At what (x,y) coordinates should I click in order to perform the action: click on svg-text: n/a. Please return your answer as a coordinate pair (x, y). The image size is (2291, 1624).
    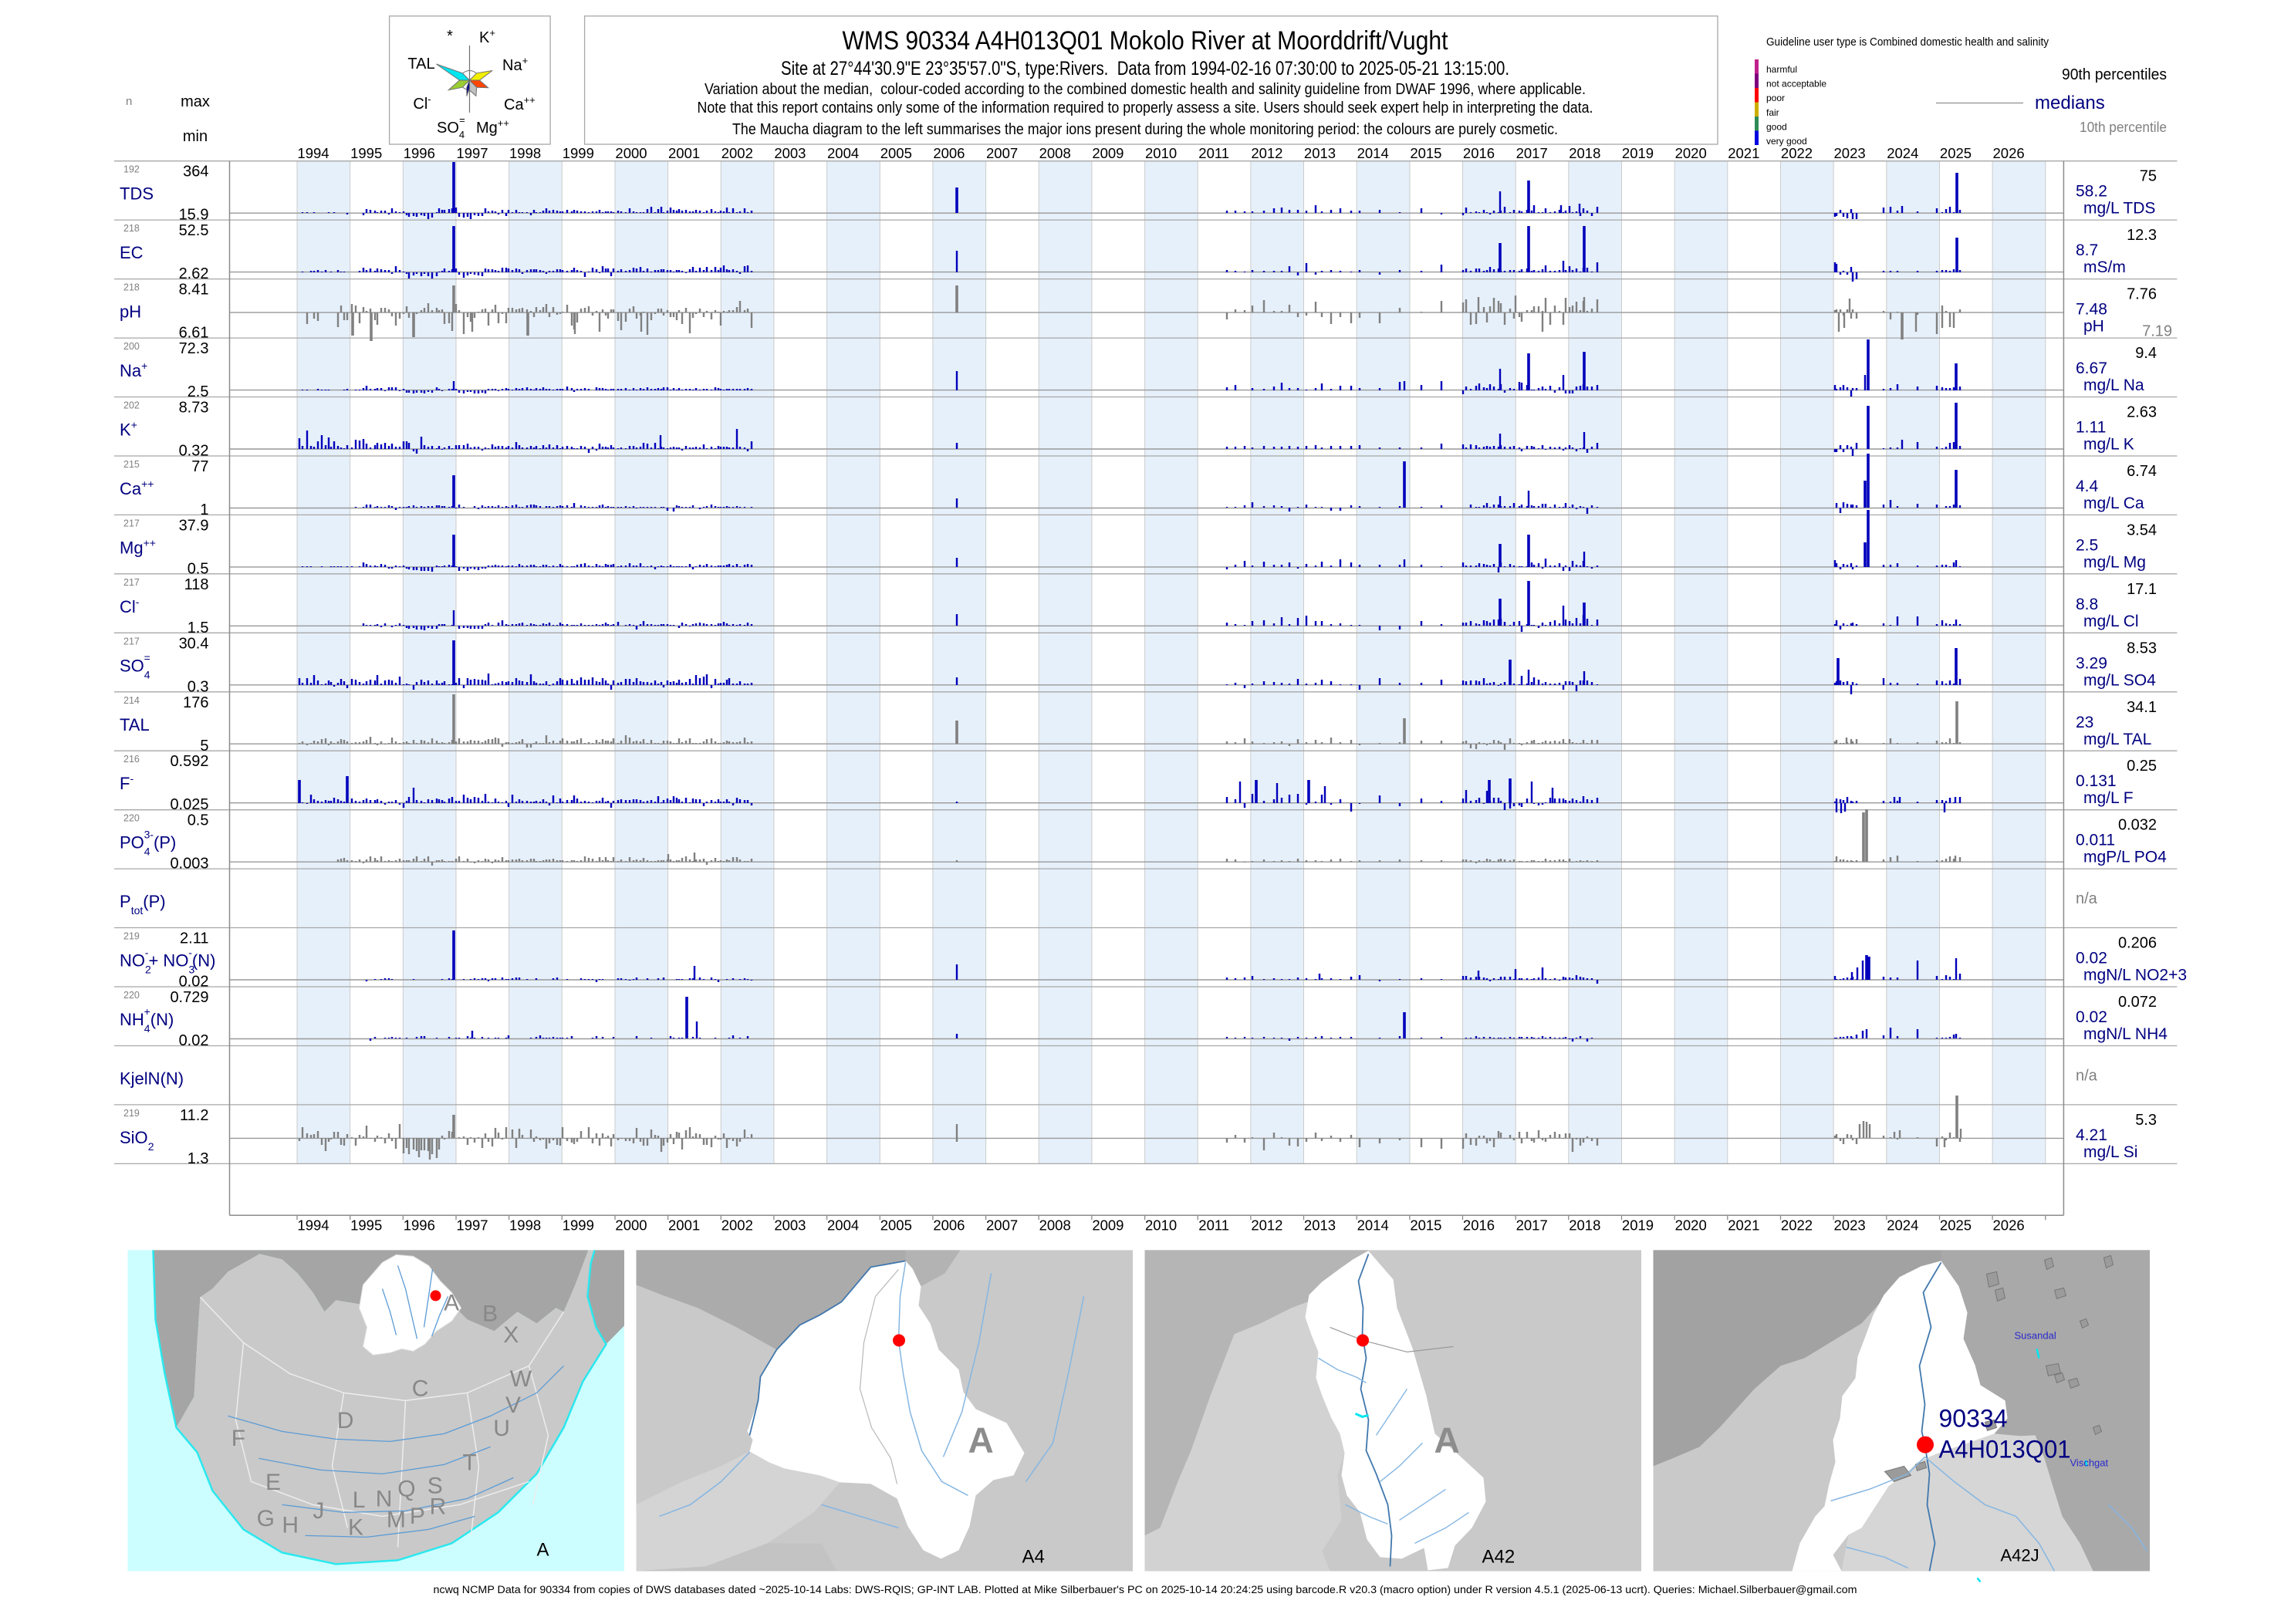
    Looking at the image, I should click on (2087, 1076).